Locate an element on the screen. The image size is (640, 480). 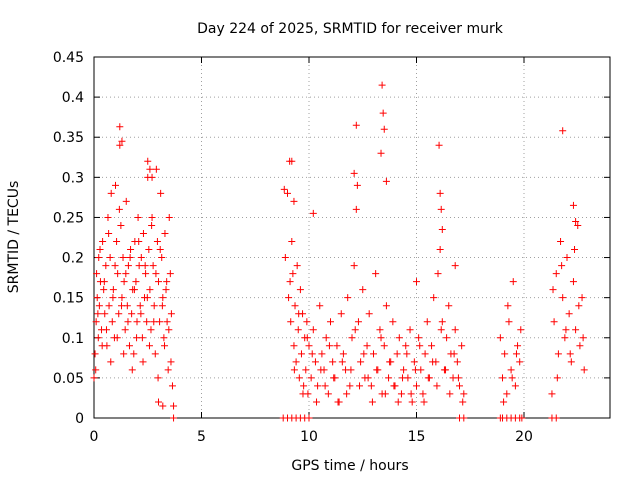
x-tick-label: 20 is located at coordinates (524, 437).